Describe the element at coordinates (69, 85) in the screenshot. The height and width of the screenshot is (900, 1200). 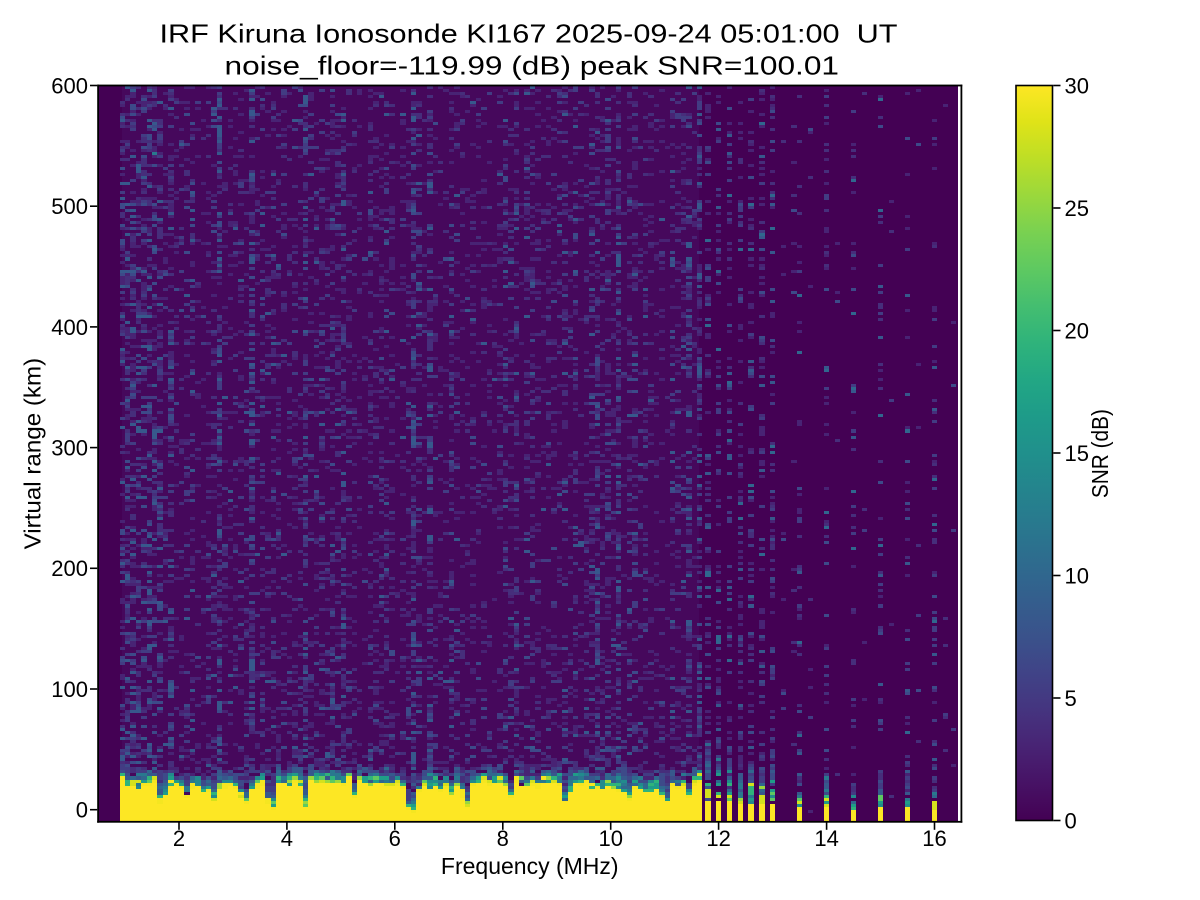
I see `svg-text: 600` at that location.